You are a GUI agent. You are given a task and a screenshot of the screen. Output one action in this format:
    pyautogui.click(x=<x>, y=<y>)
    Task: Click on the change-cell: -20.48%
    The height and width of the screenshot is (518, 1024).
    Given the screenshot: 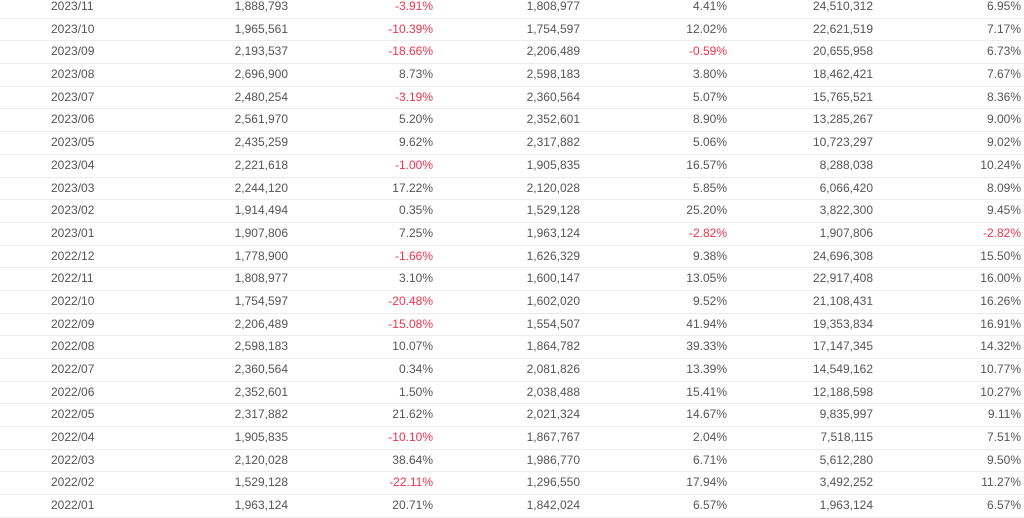 What is the action you would take?
    pyautogui.click(x=410, y=300)
    